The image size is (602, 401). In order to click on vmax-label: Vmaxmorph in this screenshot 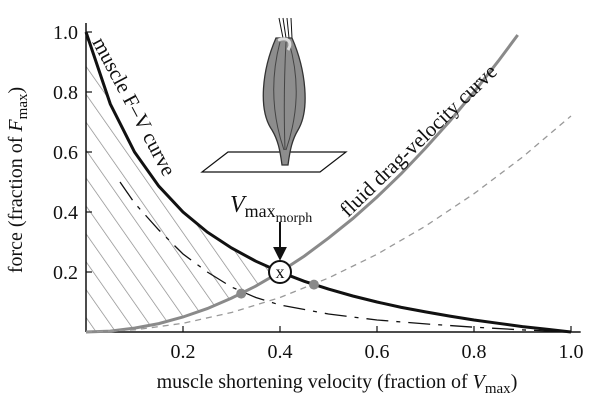, I will do `click(271, 209)`.